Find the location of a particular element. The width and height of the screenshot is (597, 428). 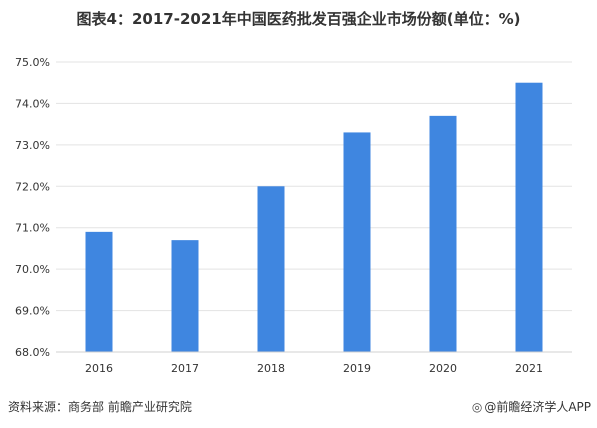

bar-2016 is located at coordinates (99, 291).